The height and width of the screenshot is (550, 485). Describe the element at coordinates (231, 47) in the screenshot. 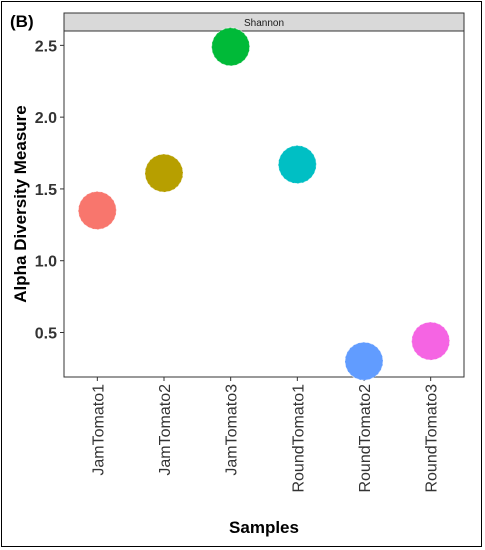

I see `data-point-jamtomato3` at that location.